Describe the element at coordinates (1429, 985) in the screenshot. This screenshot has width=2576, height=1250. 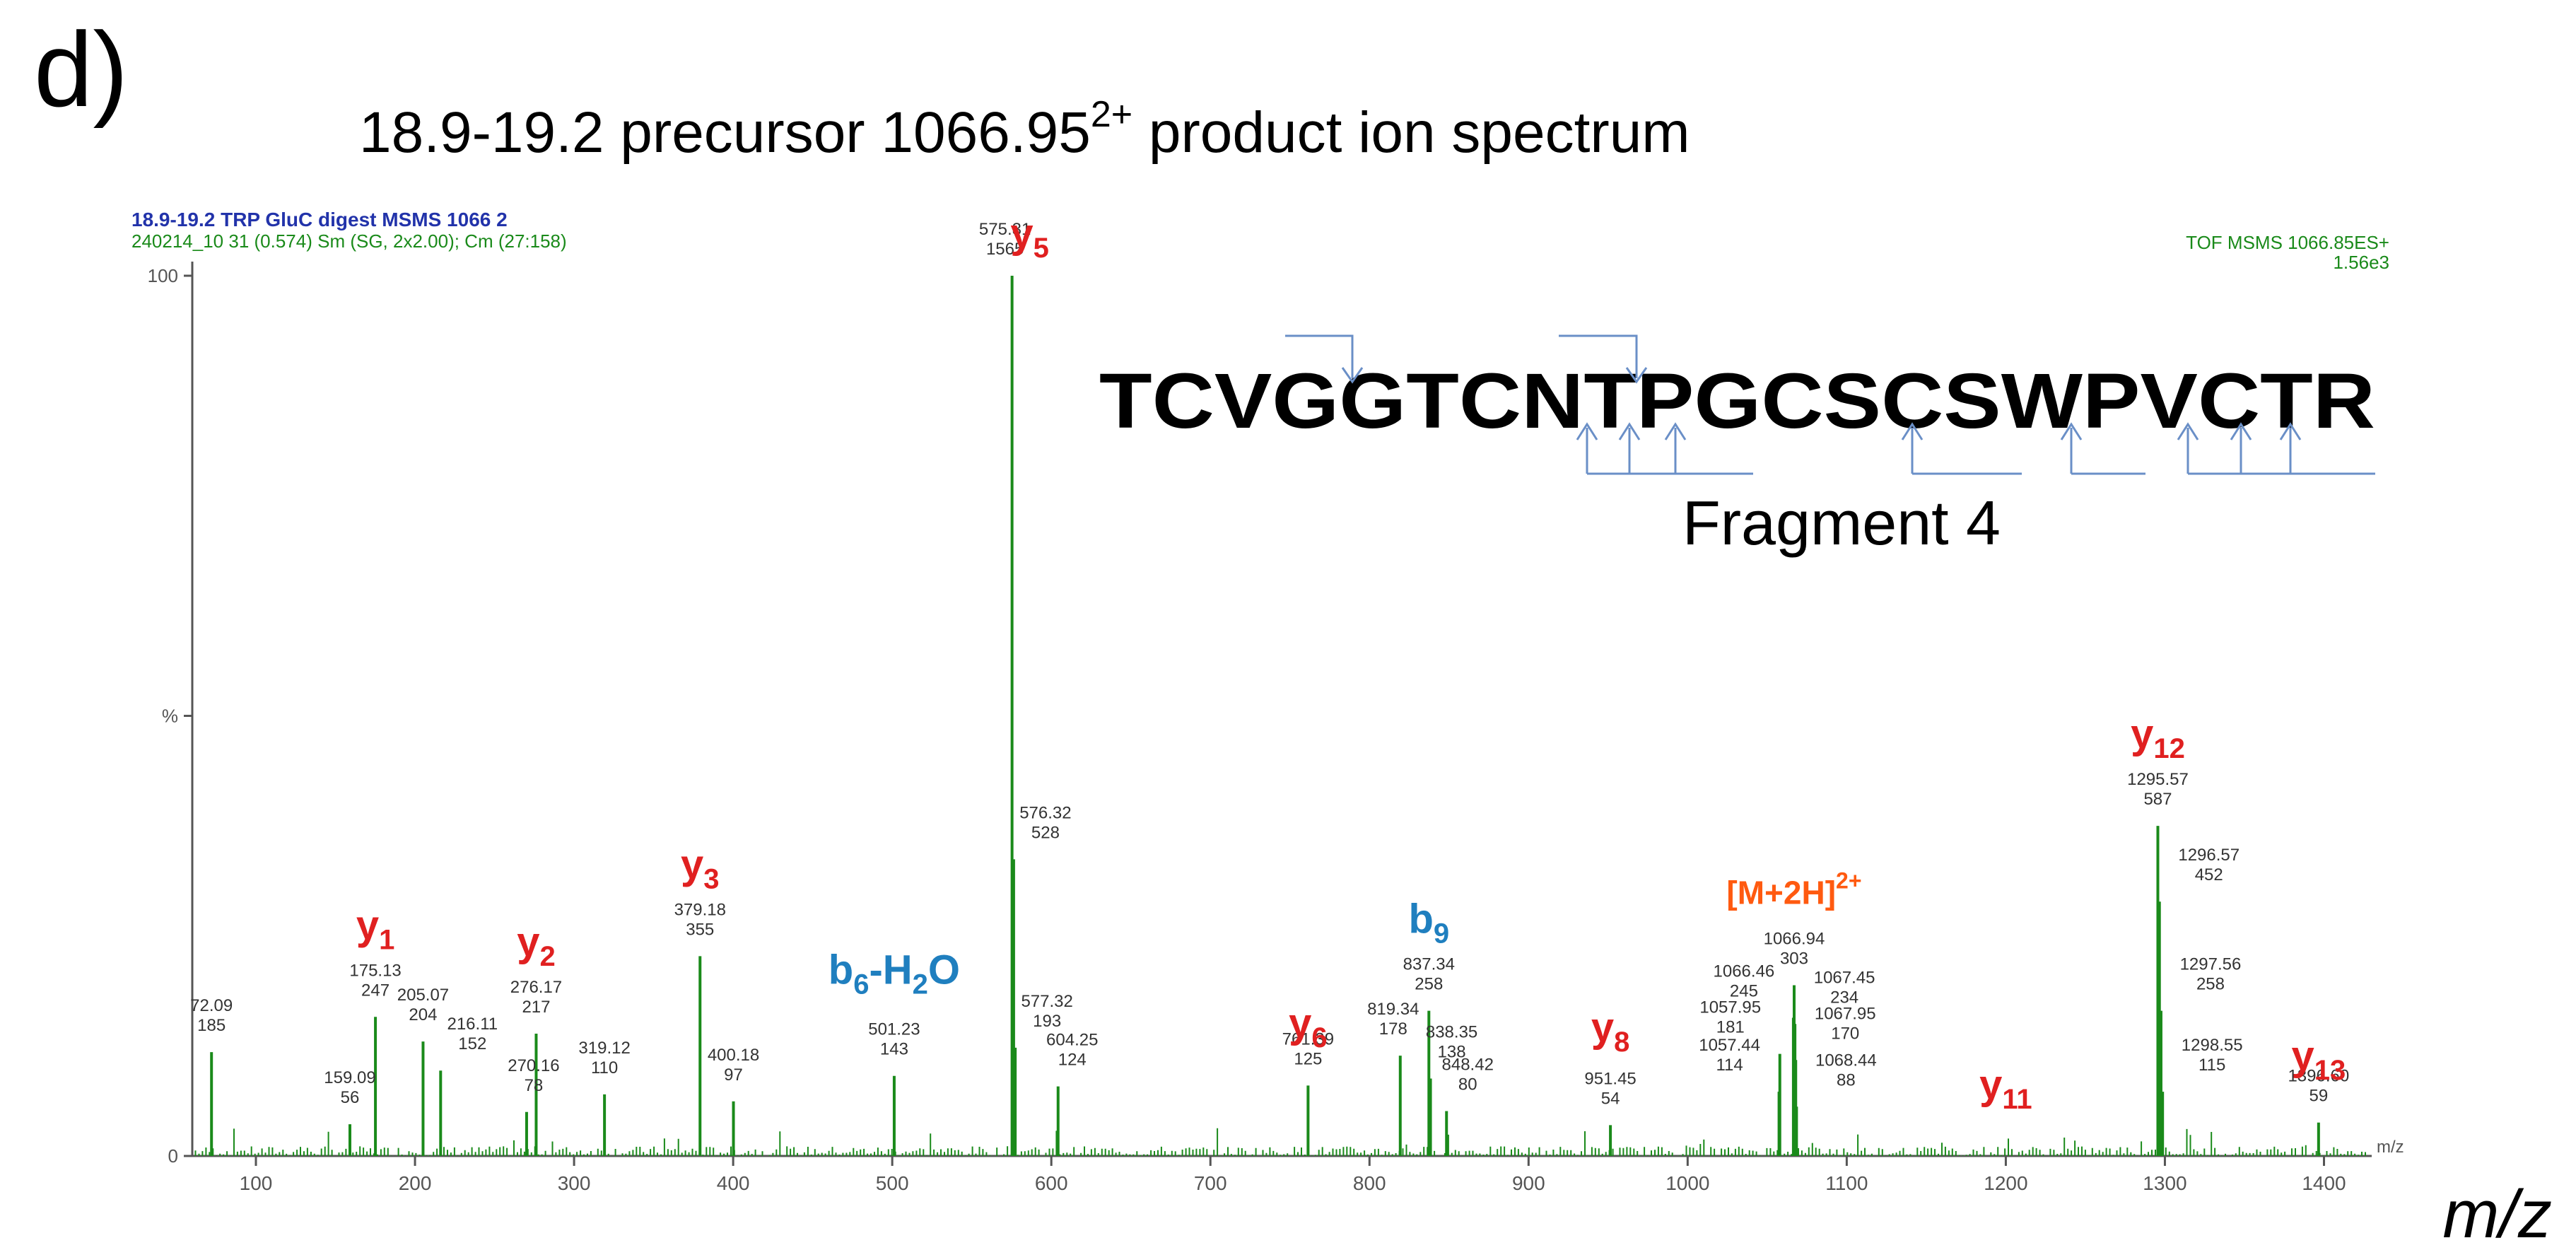
I see `peak-int-label-17: 258` at that location.